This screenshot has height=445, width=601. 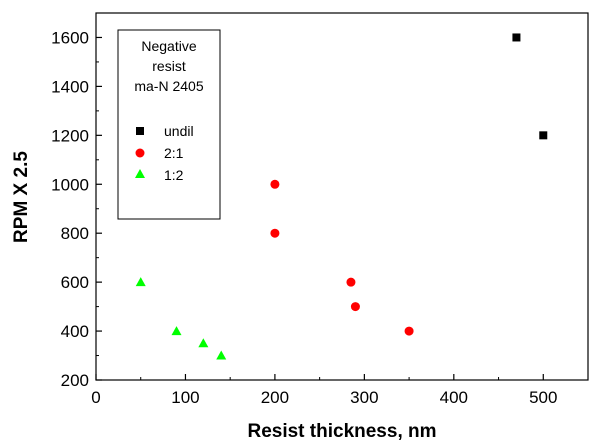 I want to click on legend-label-undil: undil, so click(x=179, y=131).